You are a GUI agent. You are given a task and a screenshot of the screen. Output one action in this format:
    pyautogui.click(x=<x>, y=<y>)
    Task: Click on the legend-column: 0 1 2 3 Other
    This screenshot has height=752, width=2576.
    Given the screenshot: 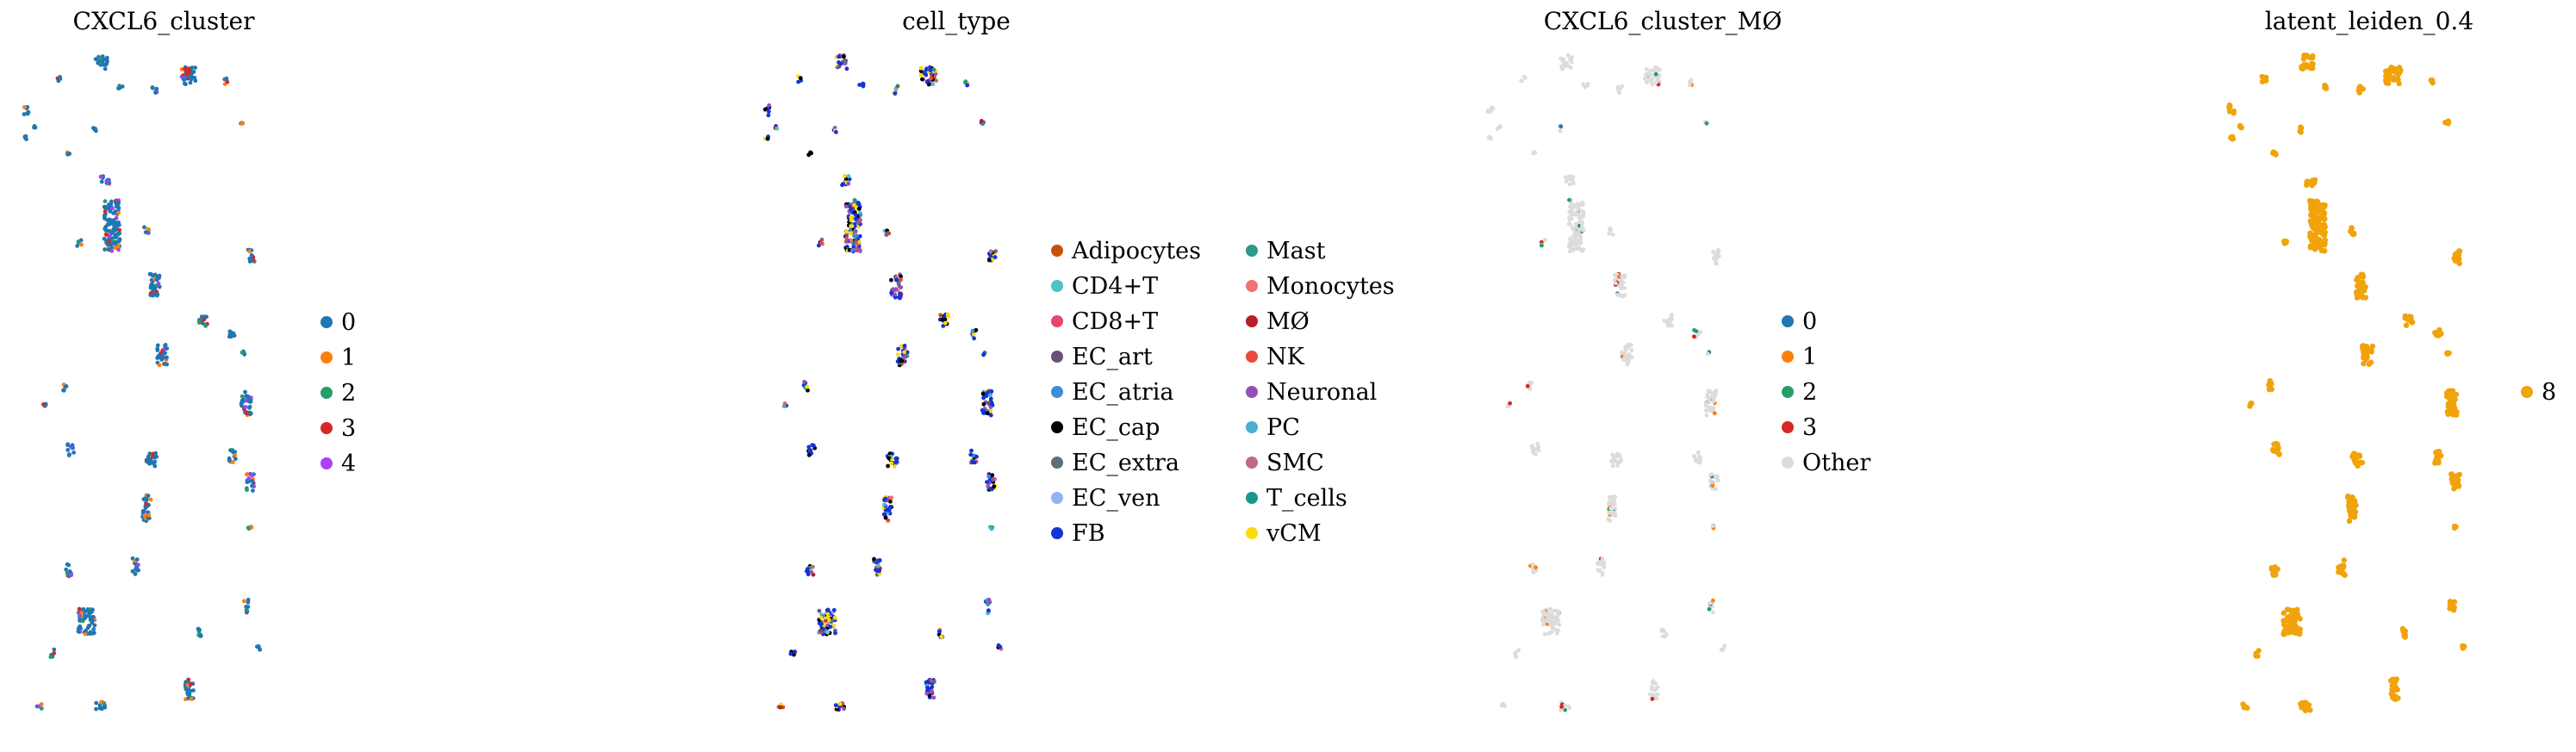 What is the action you would take?
    pyautogui.click(x=1826, y=392)
    